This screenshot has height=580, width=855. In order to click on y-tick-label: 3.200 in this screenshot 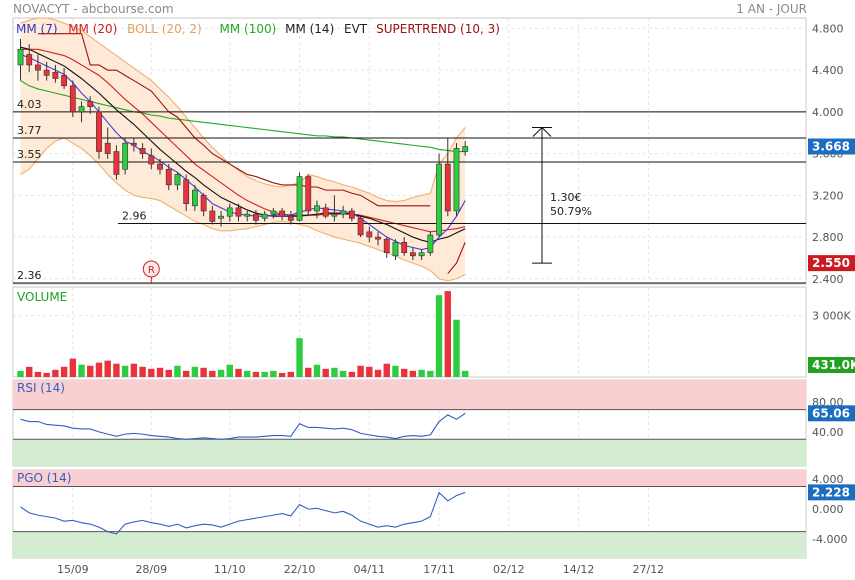, I will do `click(828, 195)`.